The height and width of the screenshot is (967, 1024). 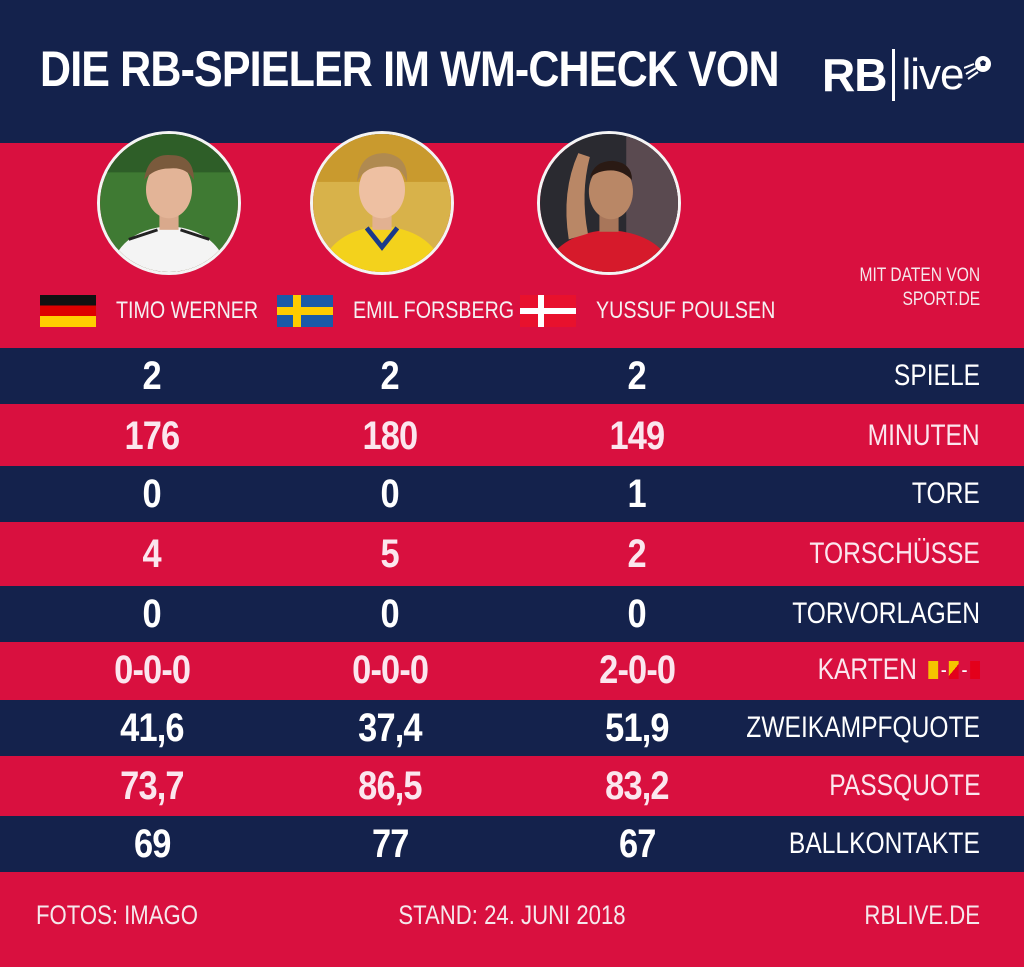 What do you see at coordinates (410, 69) in the screenshot?
I see `page-title: DIE RB-SPIELER IM WM-CHECK VON` at bounding box center [410, 69].